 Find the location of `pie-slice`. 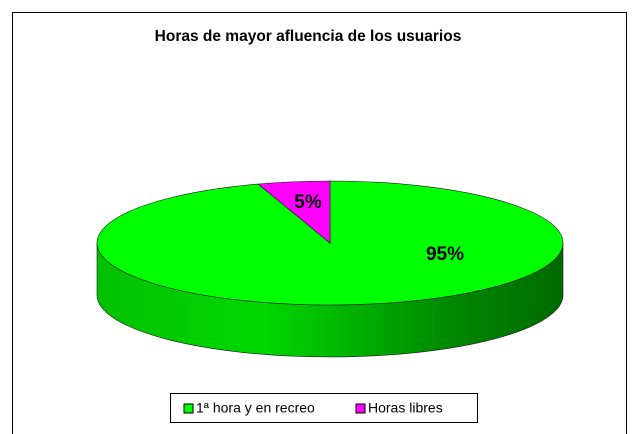

pie-slice is located at coordinates (294, 212).